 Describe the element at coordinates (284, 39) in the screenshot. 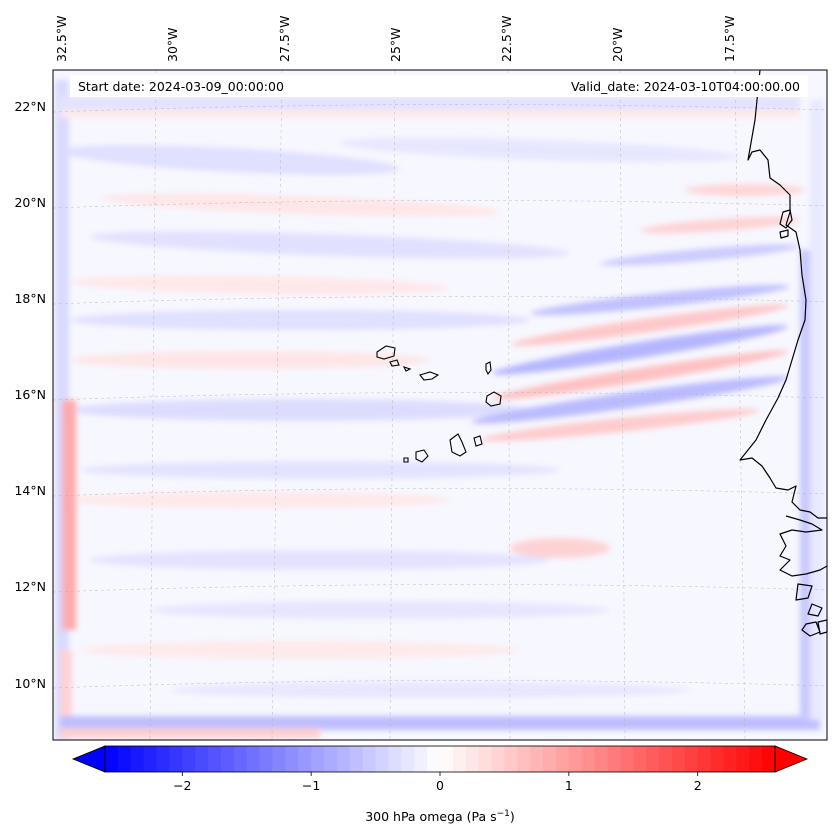

I see `lon-label-27-5w: 27.5°W` at that location.